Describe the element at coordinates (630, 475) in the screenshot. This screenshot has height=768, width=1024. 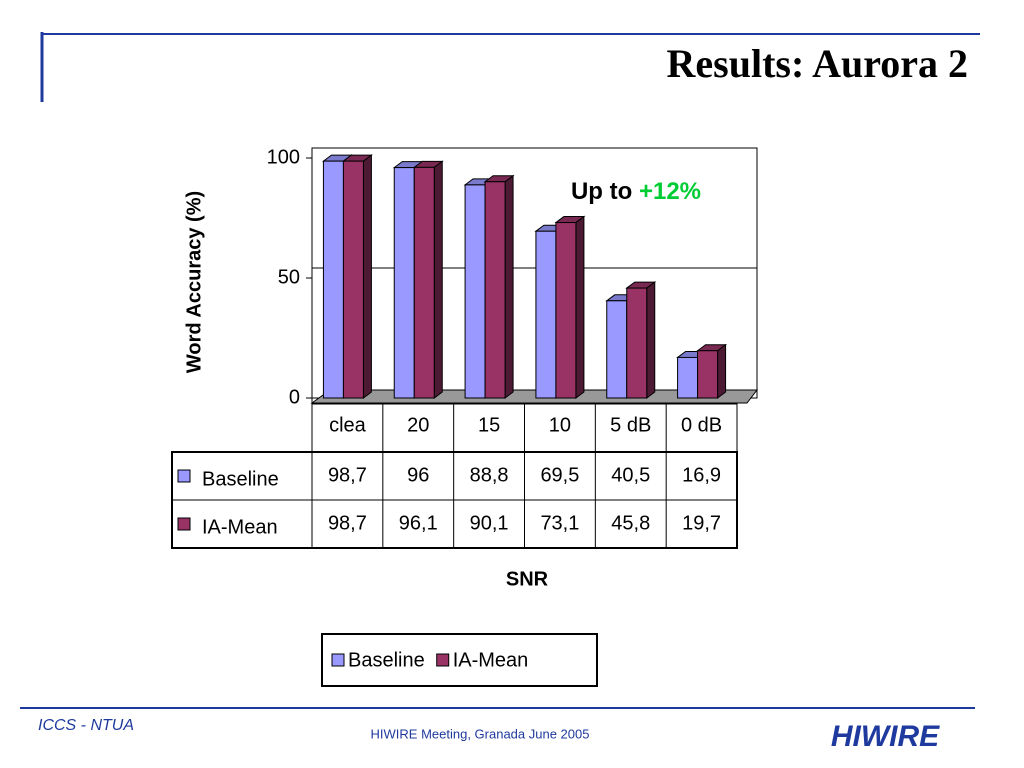
I see `table-value: 40,5` at that location.